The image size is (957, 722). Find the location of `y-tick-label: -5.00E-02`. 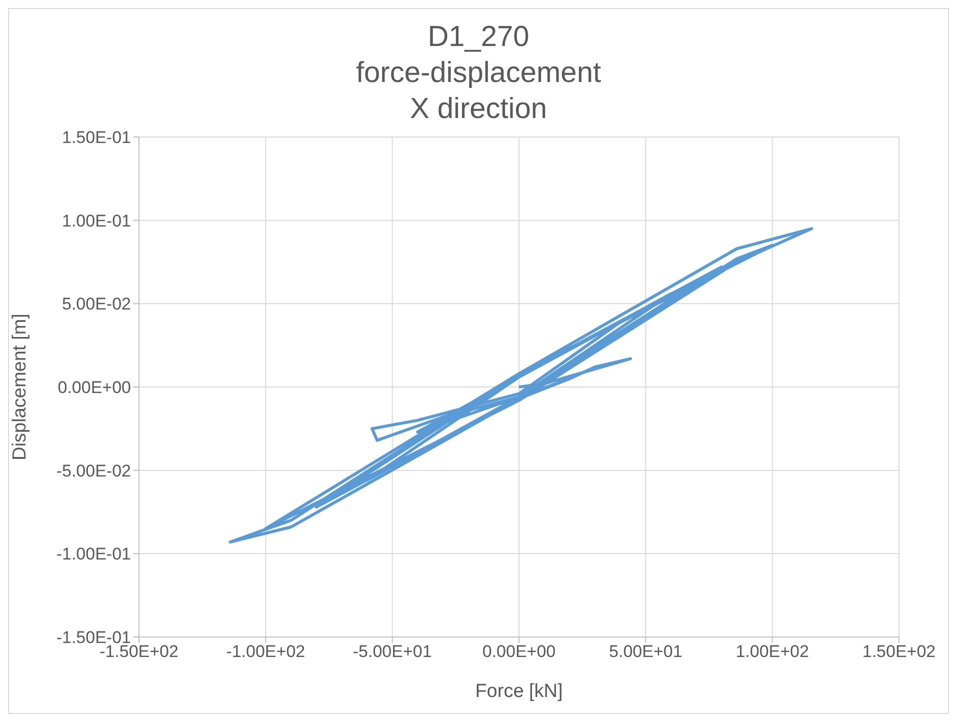

y-tick-label: -5.00E-02 is located at coordinates (93, 470).